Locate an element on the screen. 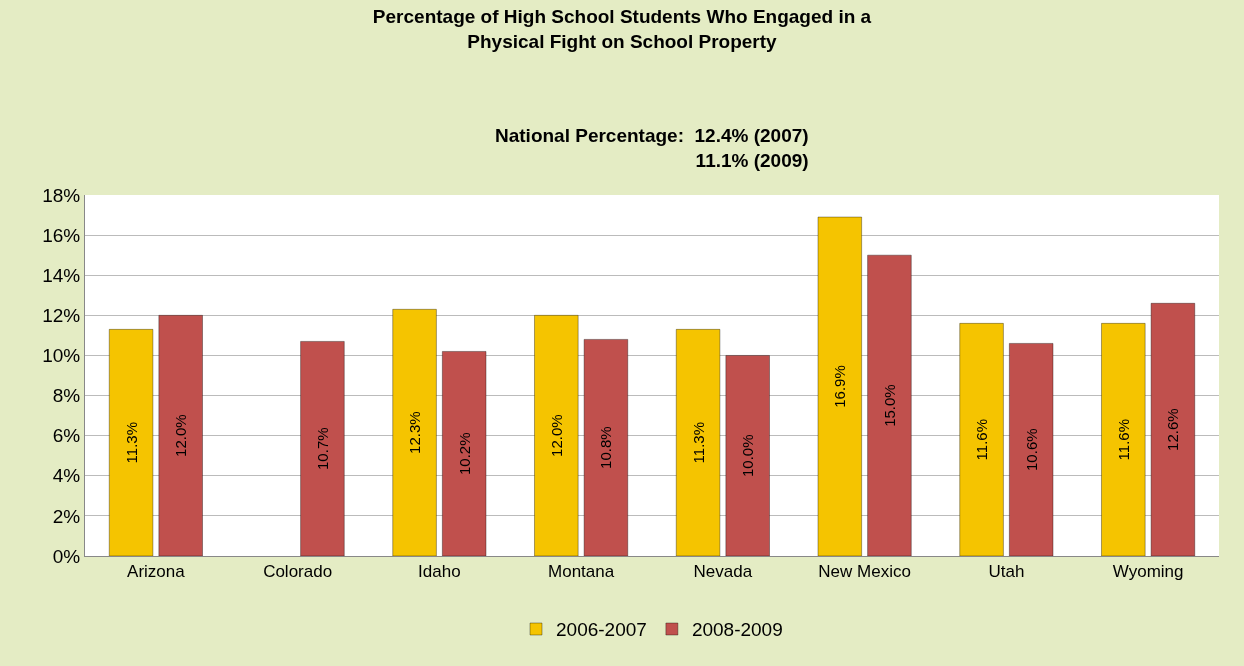  data-label: 10.0% is located at coordinates (748, 455).